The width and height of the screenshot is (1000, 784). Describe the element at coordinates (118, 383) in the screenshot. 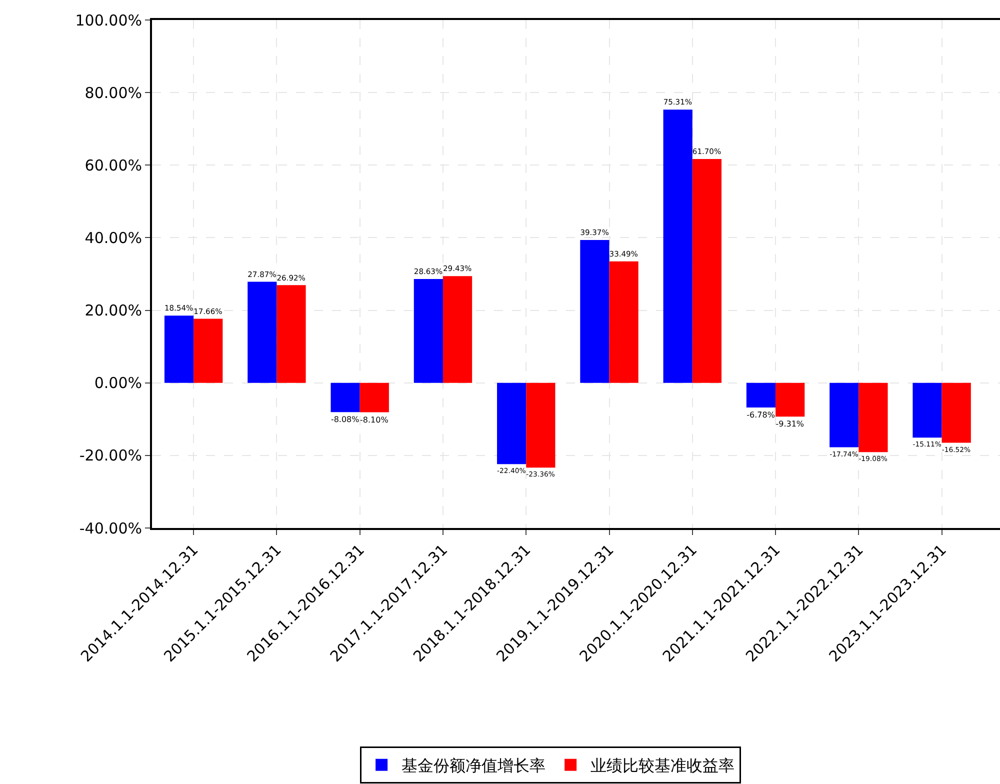

I see `y-tick-label: 0.00%` at that location.